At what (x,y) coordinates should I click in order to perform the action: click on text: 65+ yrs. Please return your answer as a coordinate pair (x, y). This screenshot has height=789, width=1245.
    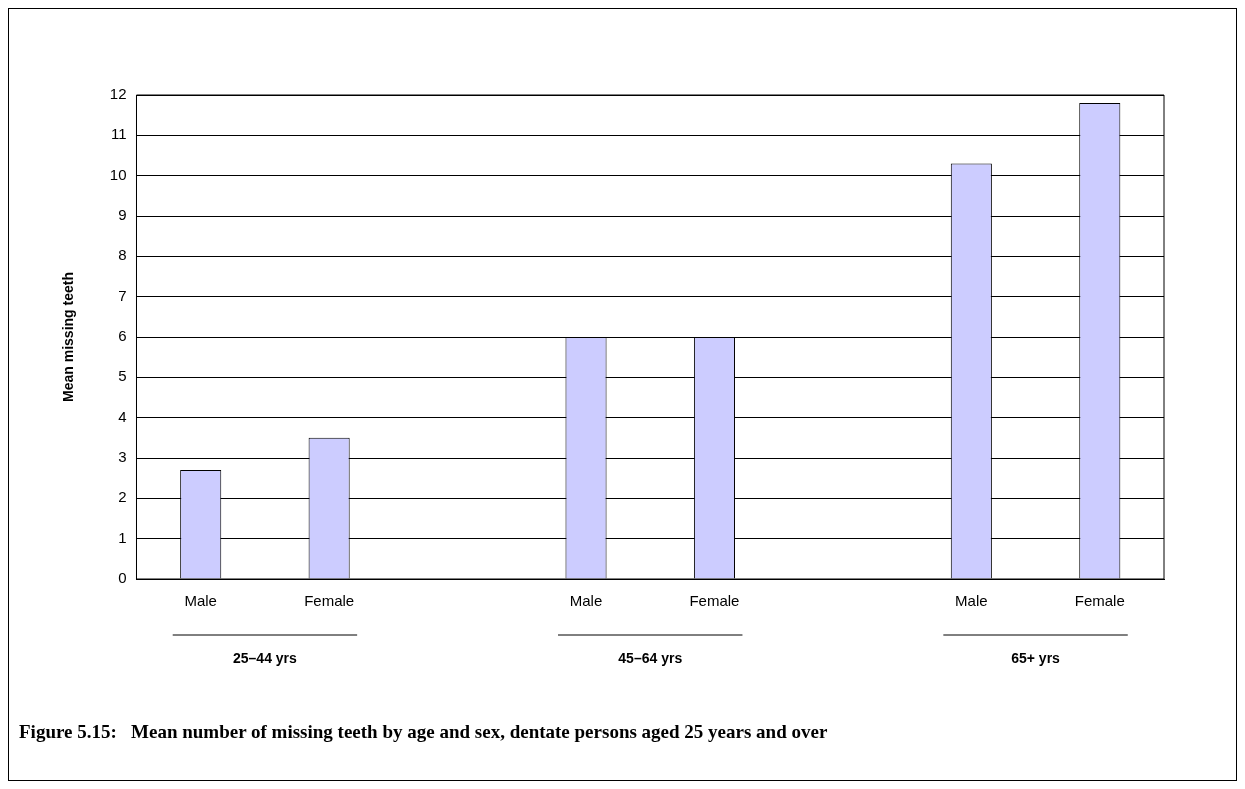
    Looking at the image, I should click on (1036, 657).